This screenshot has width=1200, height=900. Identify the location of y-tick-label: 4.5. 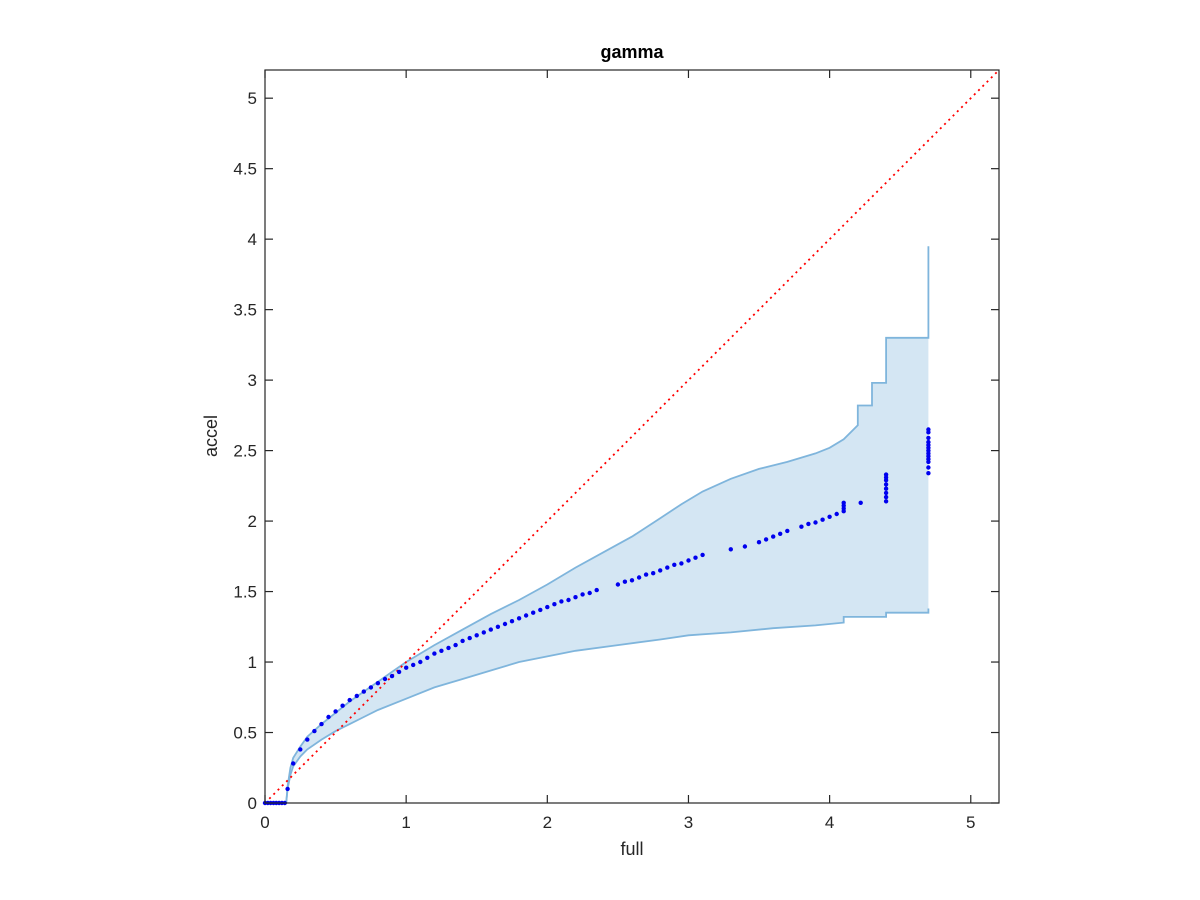
(245, 169).